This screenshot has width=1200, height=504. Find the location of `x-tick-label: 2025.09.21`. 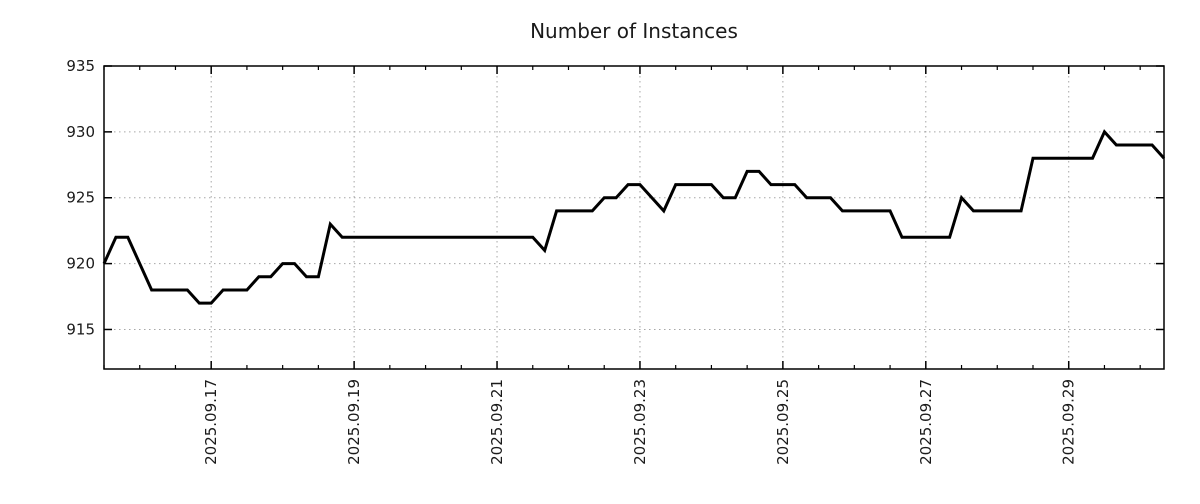

x-tick-label: 2025.09.21 is located at coordinates (497, 422).